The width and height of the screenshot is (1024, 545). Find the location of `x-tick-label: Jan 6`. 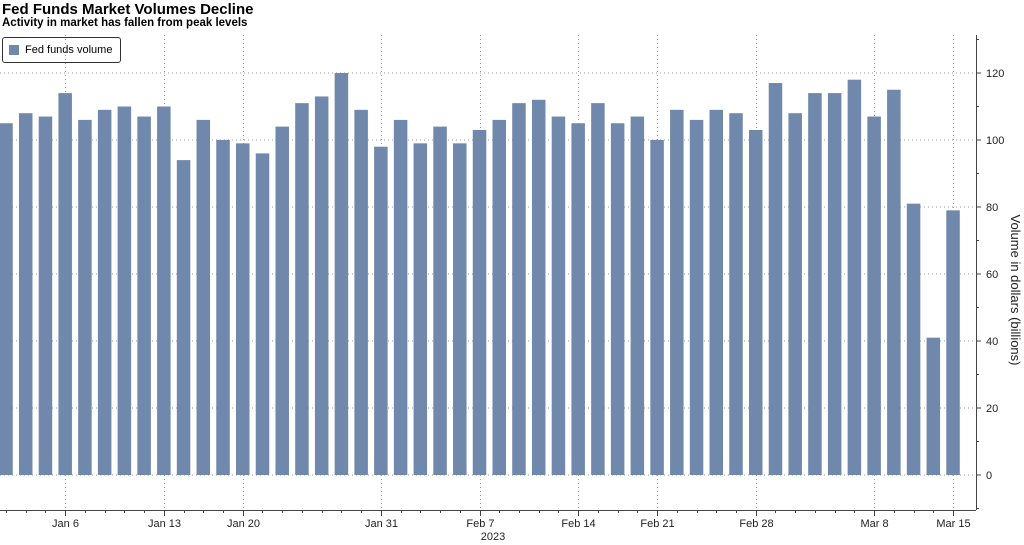

x-tick-label: Jan 6 is located at coordinates (65, 524).